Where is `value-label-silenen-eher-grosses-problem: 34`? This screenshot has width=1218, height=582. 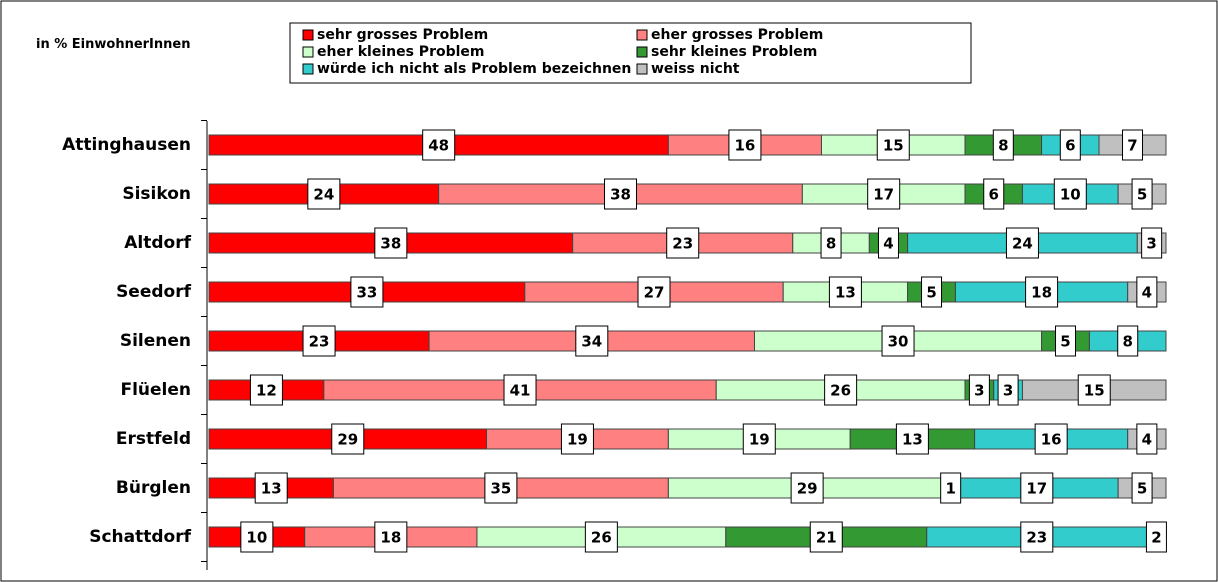 value-label-silenen-eher-grosses-problem: 34 is located at coordinates (592, 341).